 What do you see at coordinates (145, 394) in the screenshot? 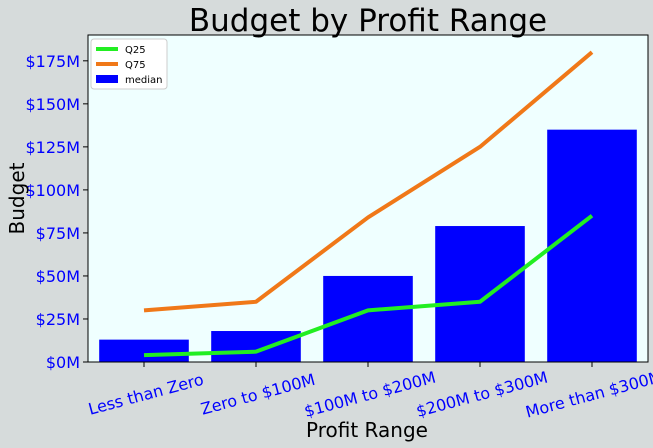
I see `x-tick-label: Less than Zero` at bounding box center [145, 394].